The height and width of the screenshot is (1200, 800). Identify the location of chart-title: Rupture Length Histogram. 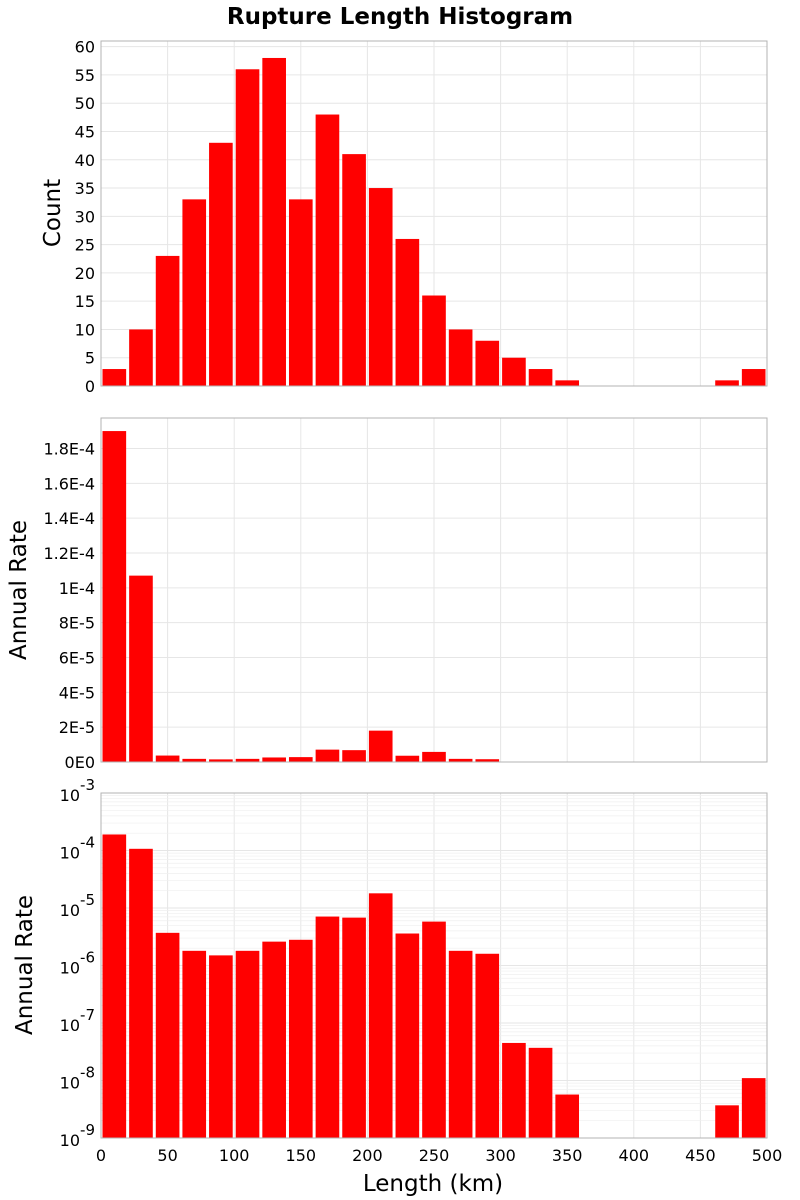
(400, 17).